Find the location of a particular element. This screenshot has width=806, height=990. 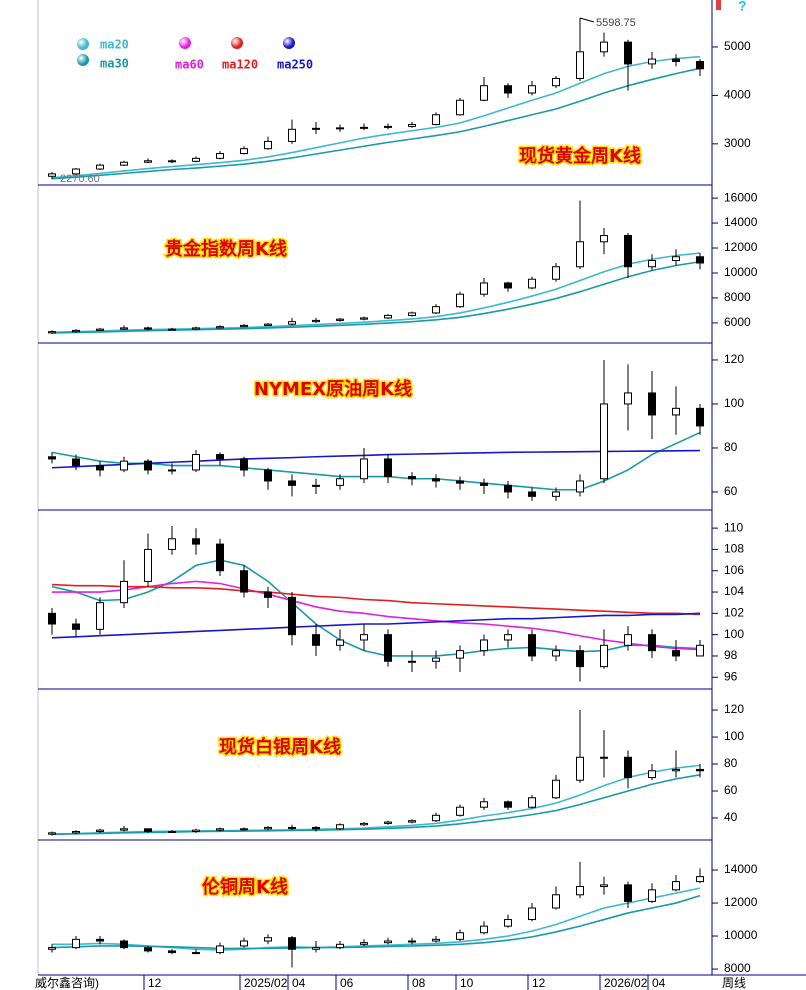

help-icon: ? is located at coordinates (742, 7).